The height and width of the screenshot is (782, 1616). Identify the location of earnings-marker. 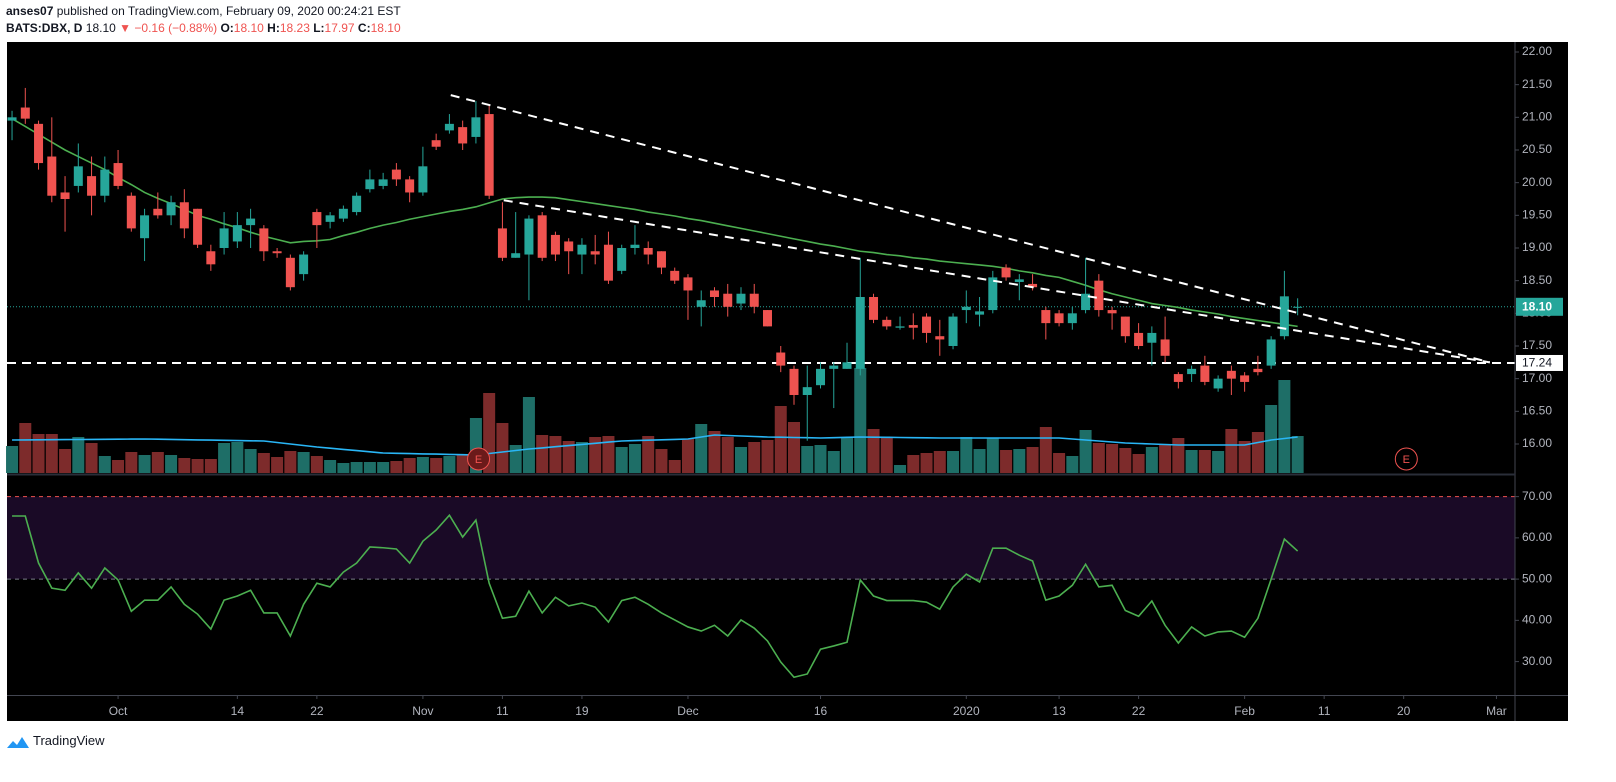
(1406, 459).